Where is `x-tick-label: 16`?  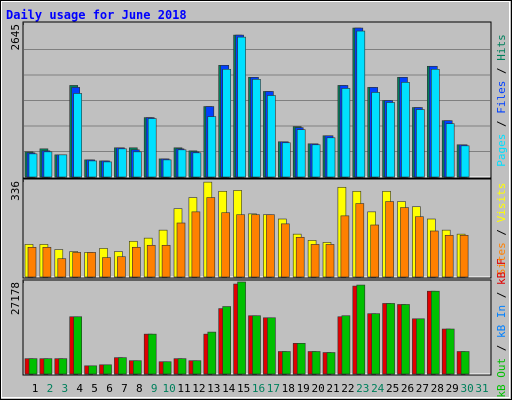 x-tick-label: 16 is located at coordinates (258, 388).